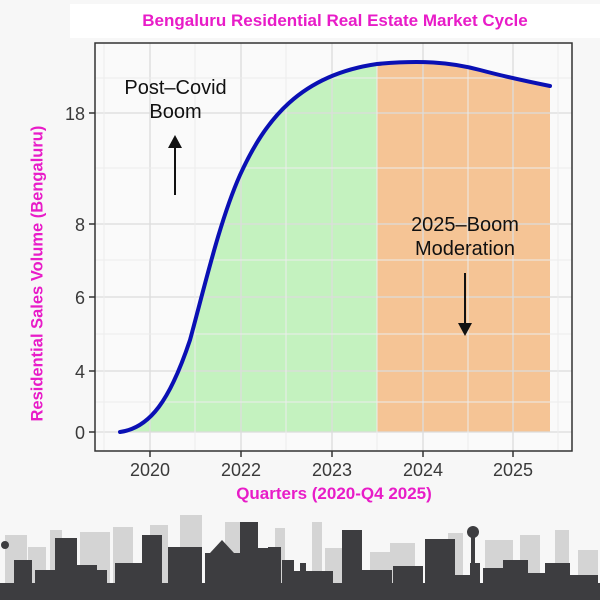 The height and width of the screenshot is (600, 600). I want to click on x-axis-label: Quarters (2020-Q4 2025), so click(334, 493).